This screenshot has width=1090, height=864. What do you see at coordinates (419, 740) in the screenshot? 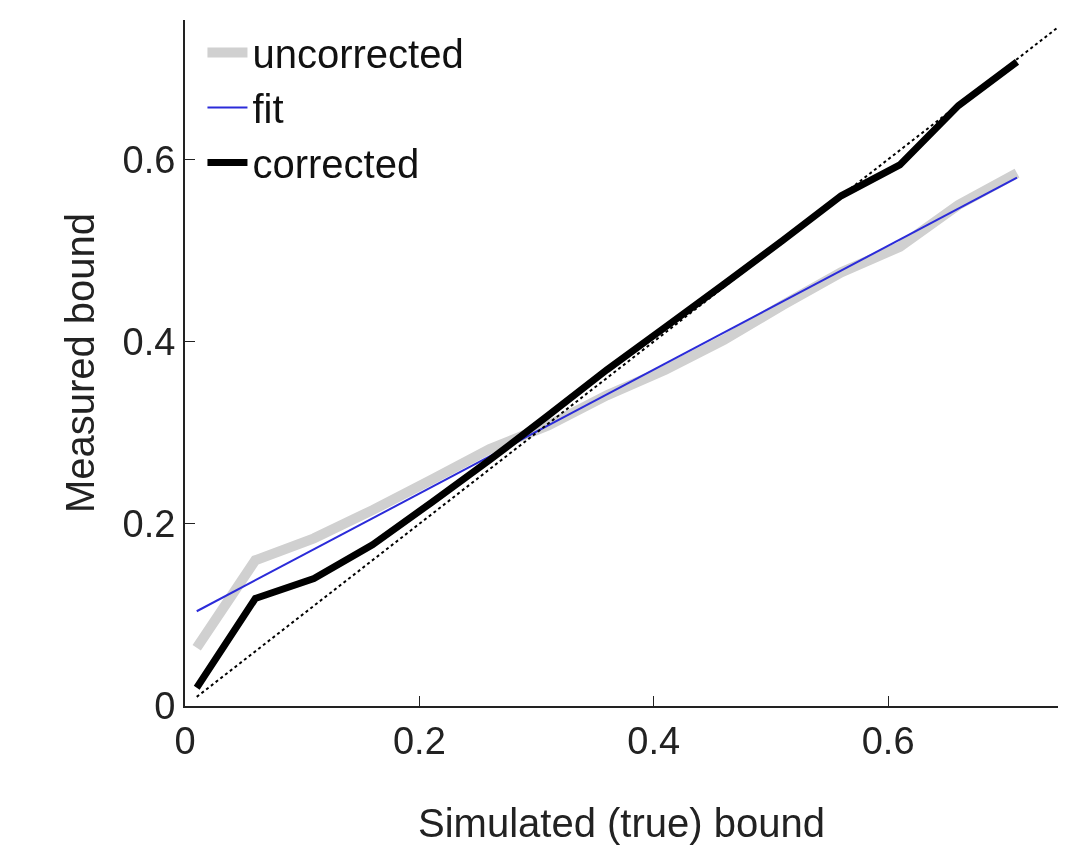
I see `x-tick-label: 0.2` at bounding box center [419, 740].